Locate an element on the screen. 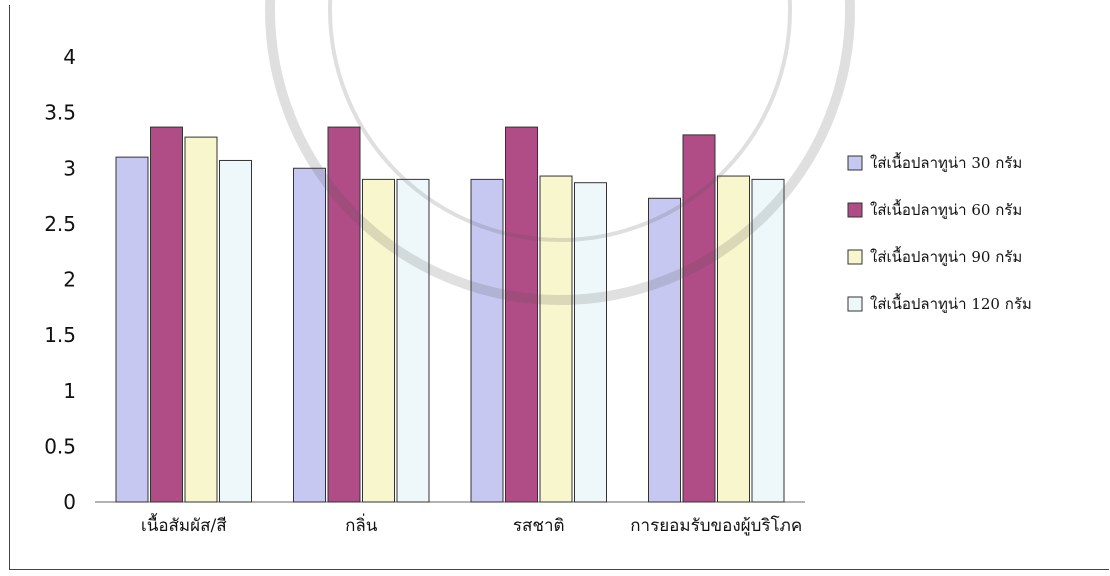 This screenshot has width=1110, height=576. legend-label: ใส่เนื้อปลาทูน่า 30 กรัม is located at coordinates (946, 162).